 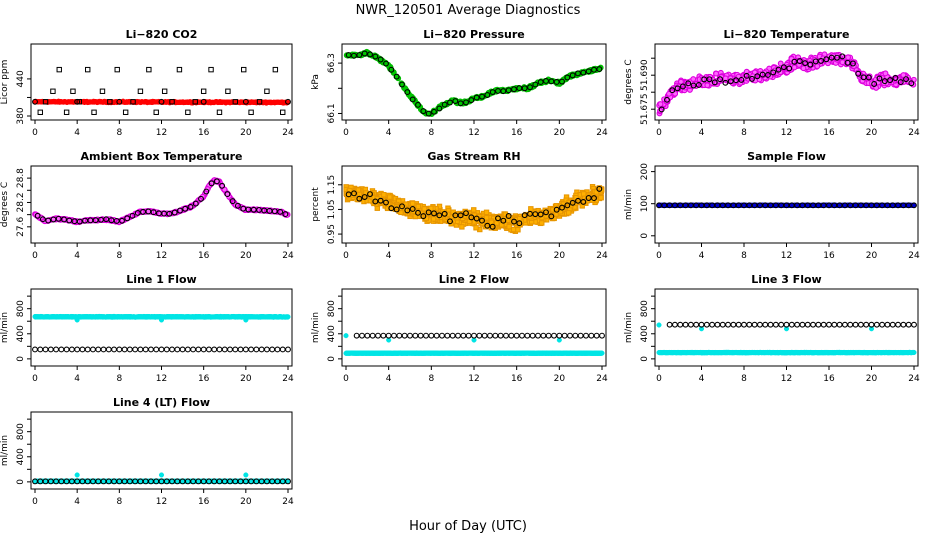 I want to click on y-tick-label: 51.675, so click(x=645, y=109).